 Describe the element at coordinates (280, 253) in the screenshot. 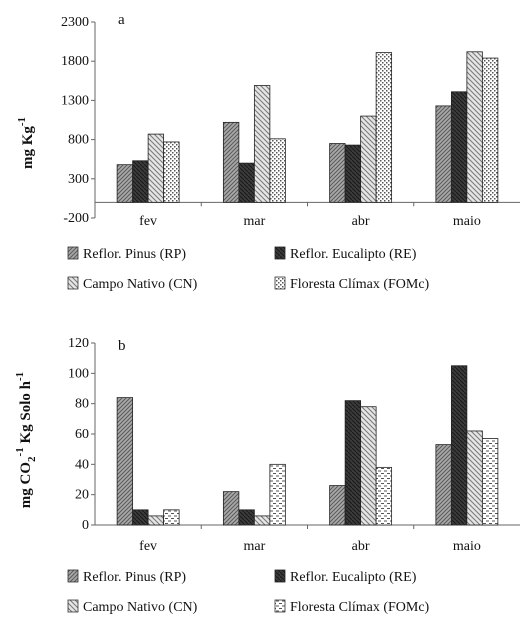

I see `legend-a-swatch-re` at that location.